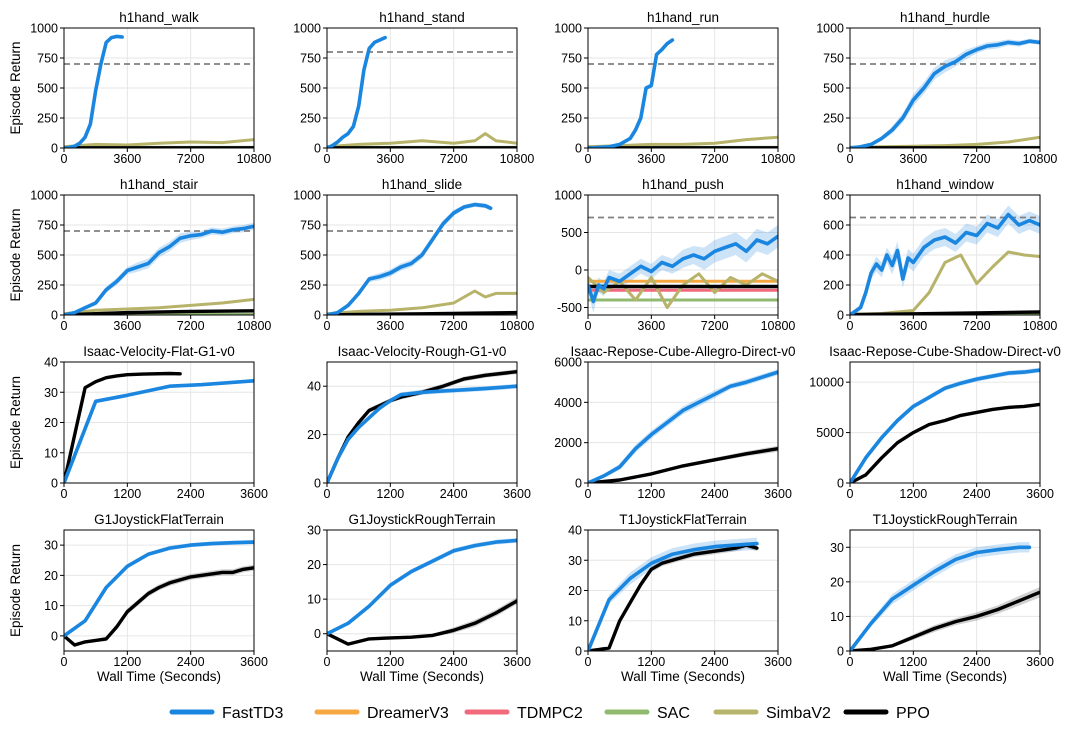 This screenshot has height=735, width=1069. I want to click on y-tick-label: 10000, so click(826, 383).